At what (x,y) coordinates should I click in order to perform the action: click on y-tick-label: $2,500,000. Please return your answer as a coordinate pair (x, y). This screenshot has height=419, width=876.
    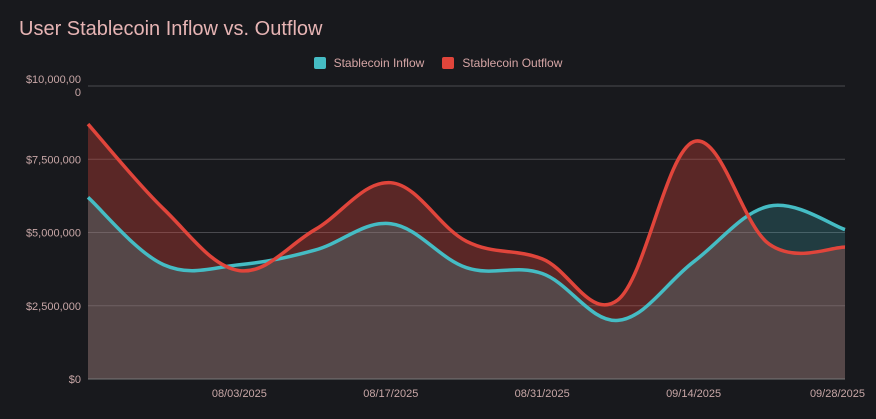
    Looking at the image, I should click on (53, 307).